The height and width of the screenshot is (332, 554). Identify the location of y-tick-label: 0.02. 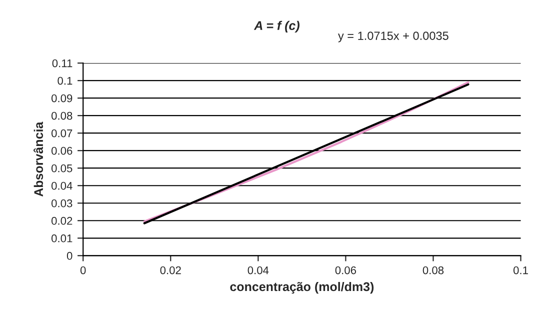
(61, 220).